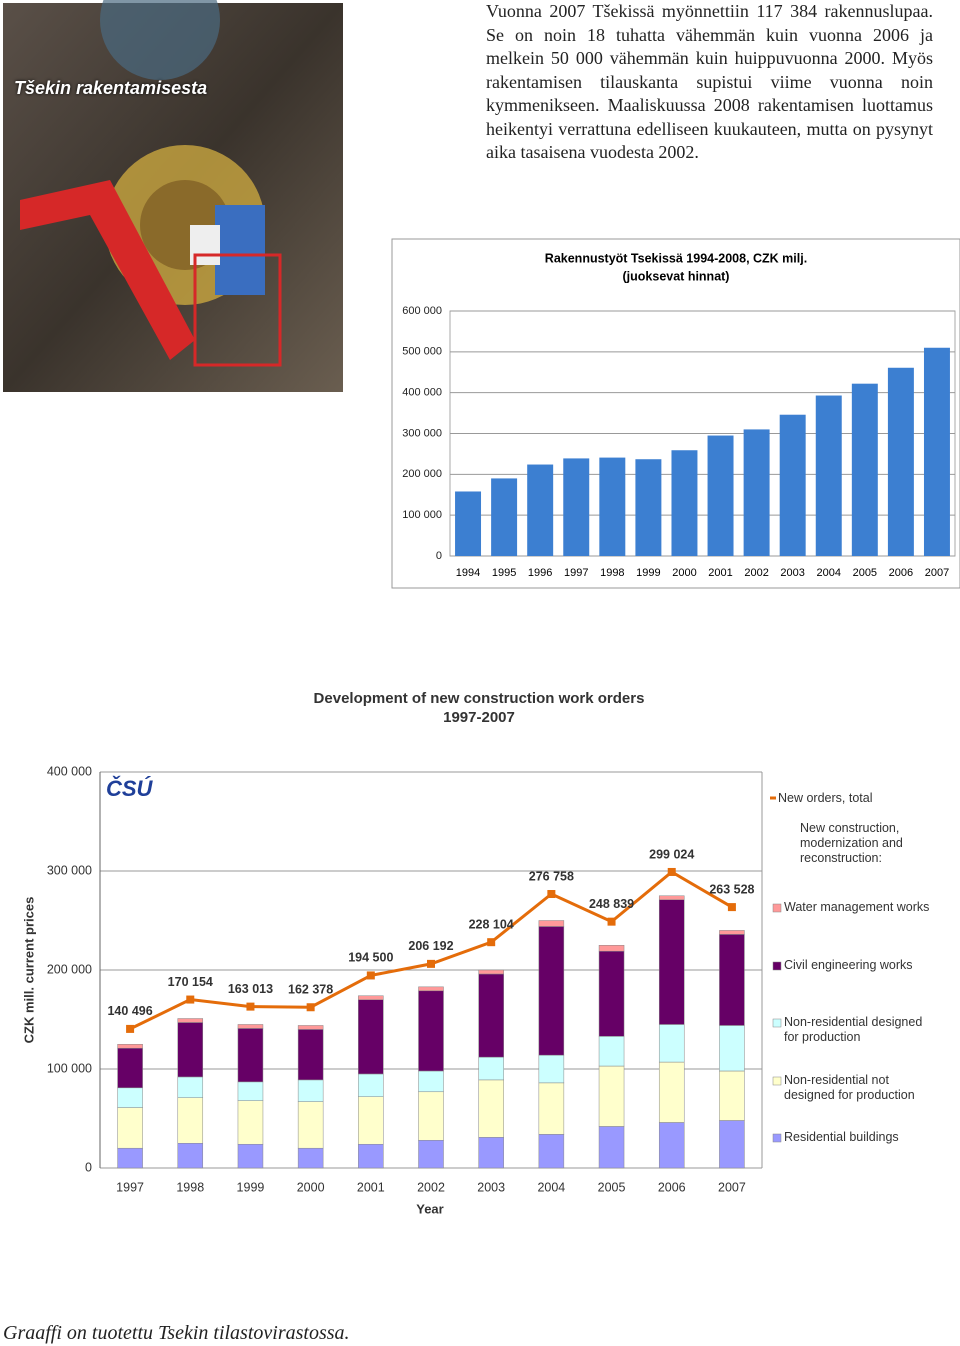 This screenshot has width=960, height=1346. What do you see at coordinates (173, 196) in the screenshot?
I see `photo` at bounding box center [173, 196].